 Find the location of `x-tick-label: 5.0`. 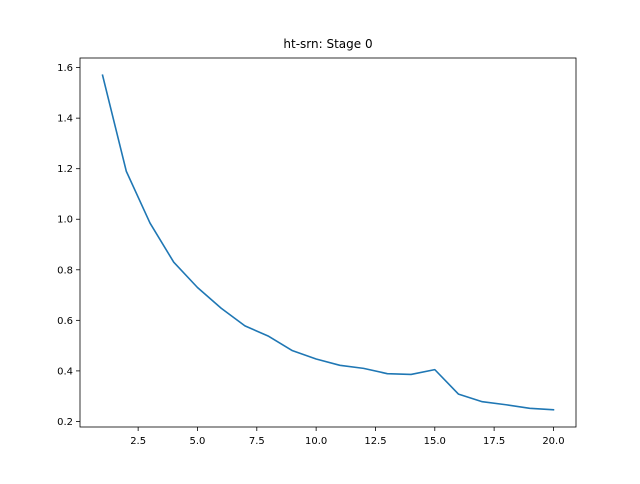

x-tick-label: 5.0 is located at coordinates (198, 441).